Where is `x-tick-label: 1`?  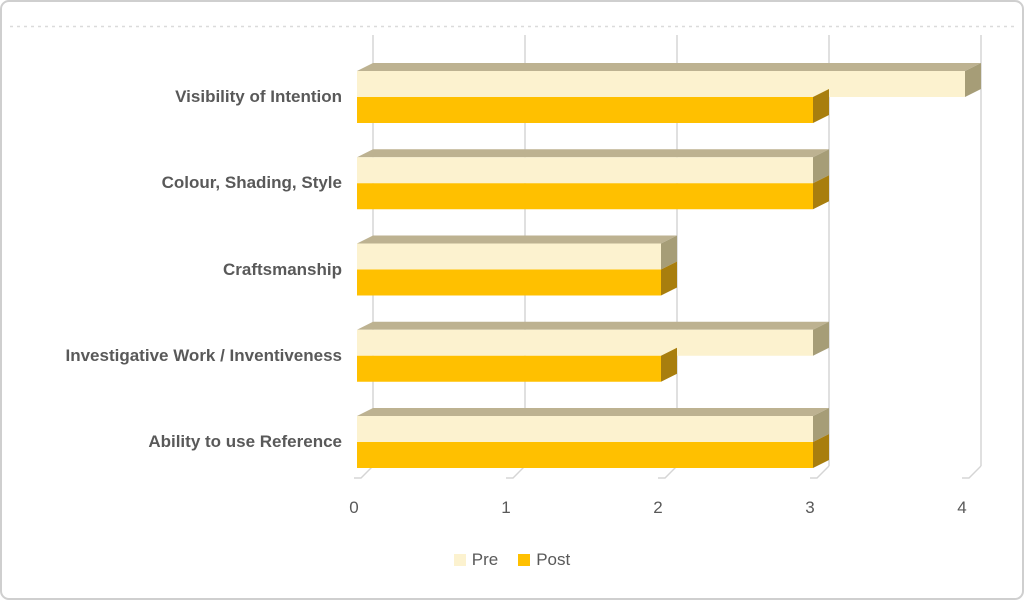
x-tick-label: 1 is located at coordinates (506, 507).